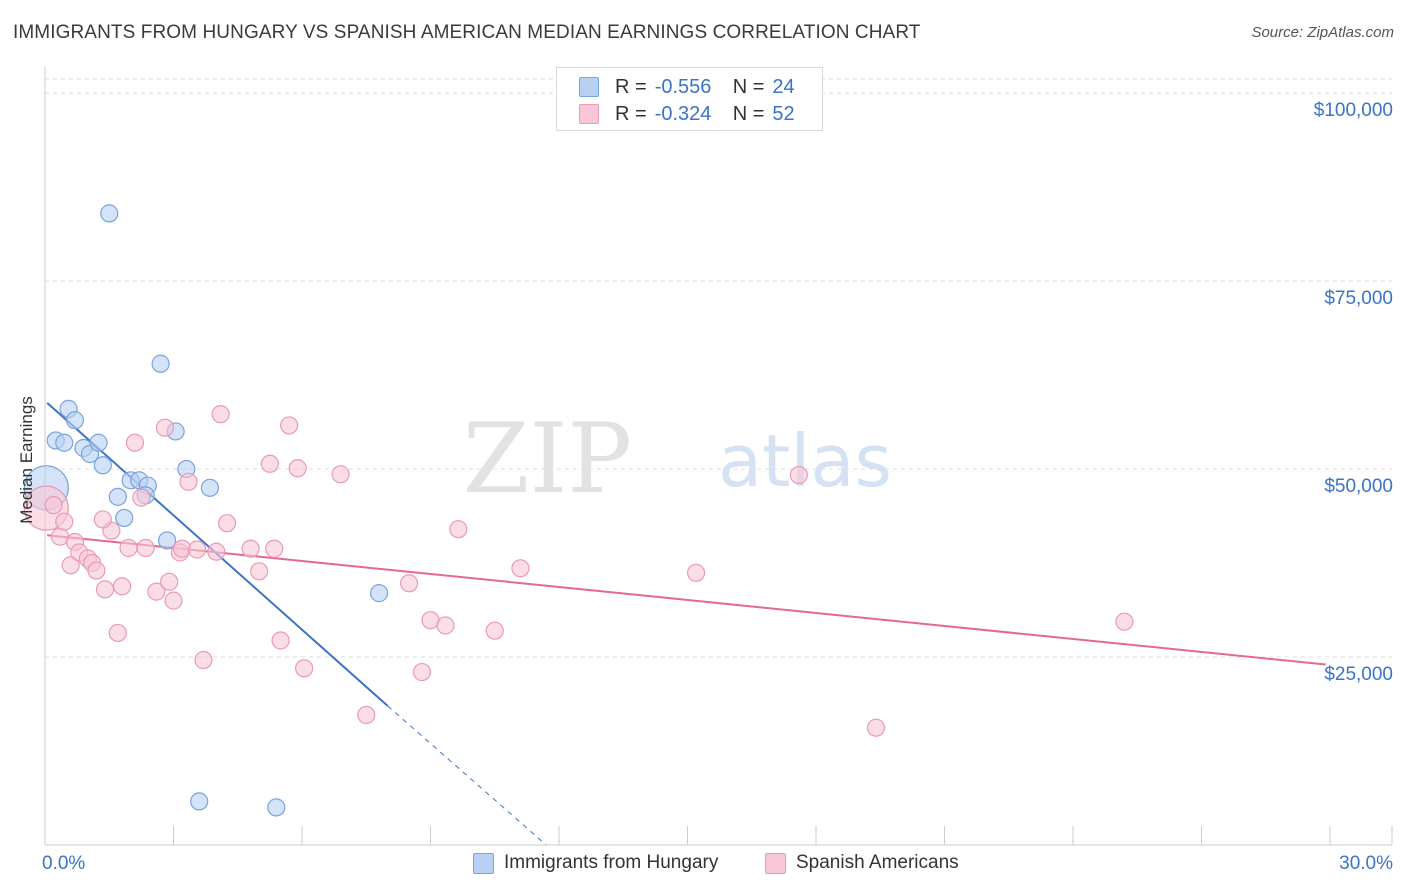 This screenshot has height=892, width=1406. Describe the element at coordinates (783, 86) in the screenshot. I see `legend-n-value-hungary: 24` at that location.